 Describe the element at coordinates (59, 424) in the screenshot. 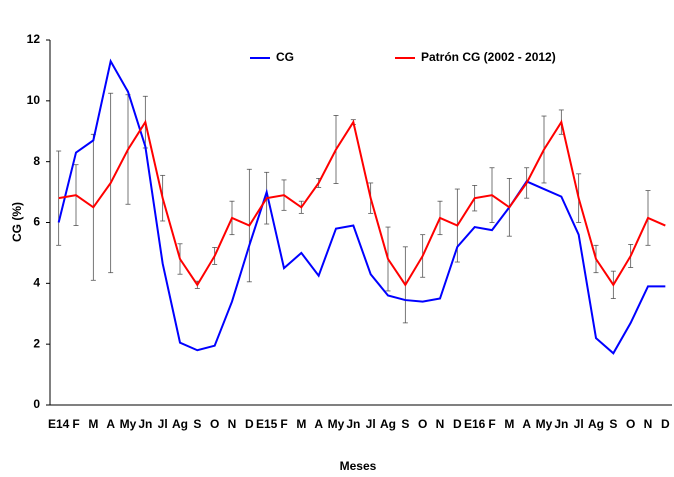

I see `x-tick-label: E14` at that location.